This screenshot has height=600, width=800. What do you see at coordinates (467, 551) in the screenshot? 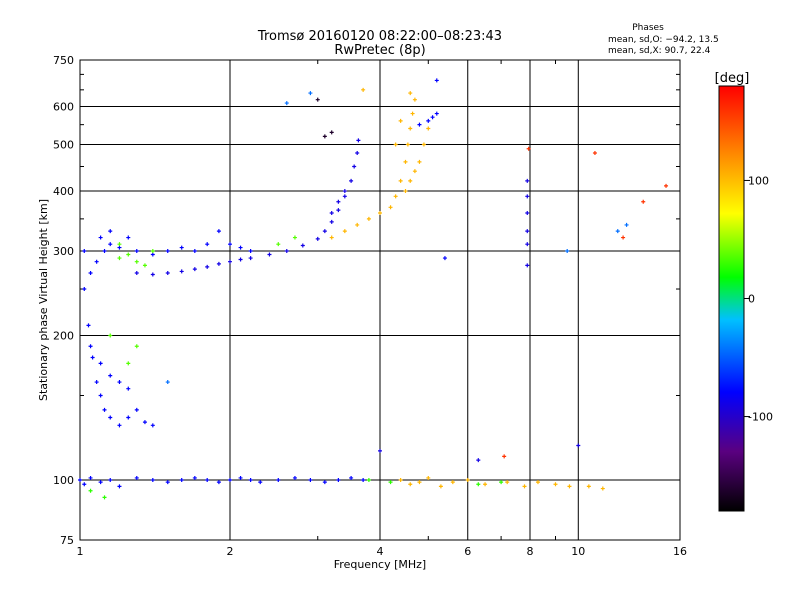
I see `x-tick-label: 6` at bounding box center [467, 551].